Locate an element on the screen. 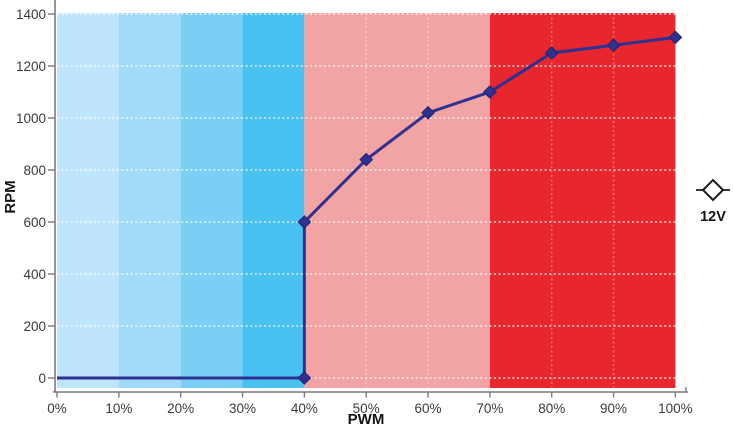 The height and width of the screenshot is (432, 733). x-tick-label: 20% is located at coordinates (180, 408).